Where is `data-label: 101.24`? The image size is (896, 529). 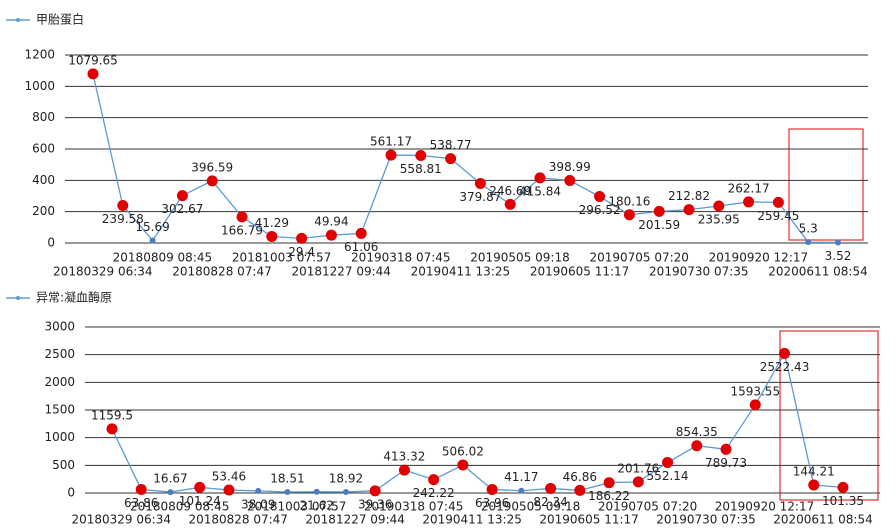 data-label: 101.24 is located at coordinates (200, 501).